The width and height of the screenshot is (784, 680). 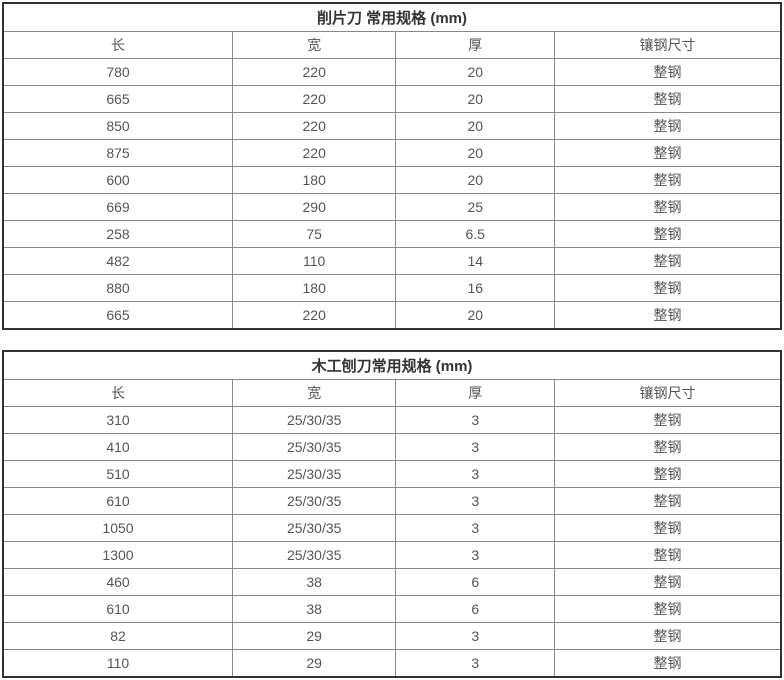 What do you see at coordinates (117, 420) in the screenshot?
I see `table-cell: 310` at bounding box center [117, 420].